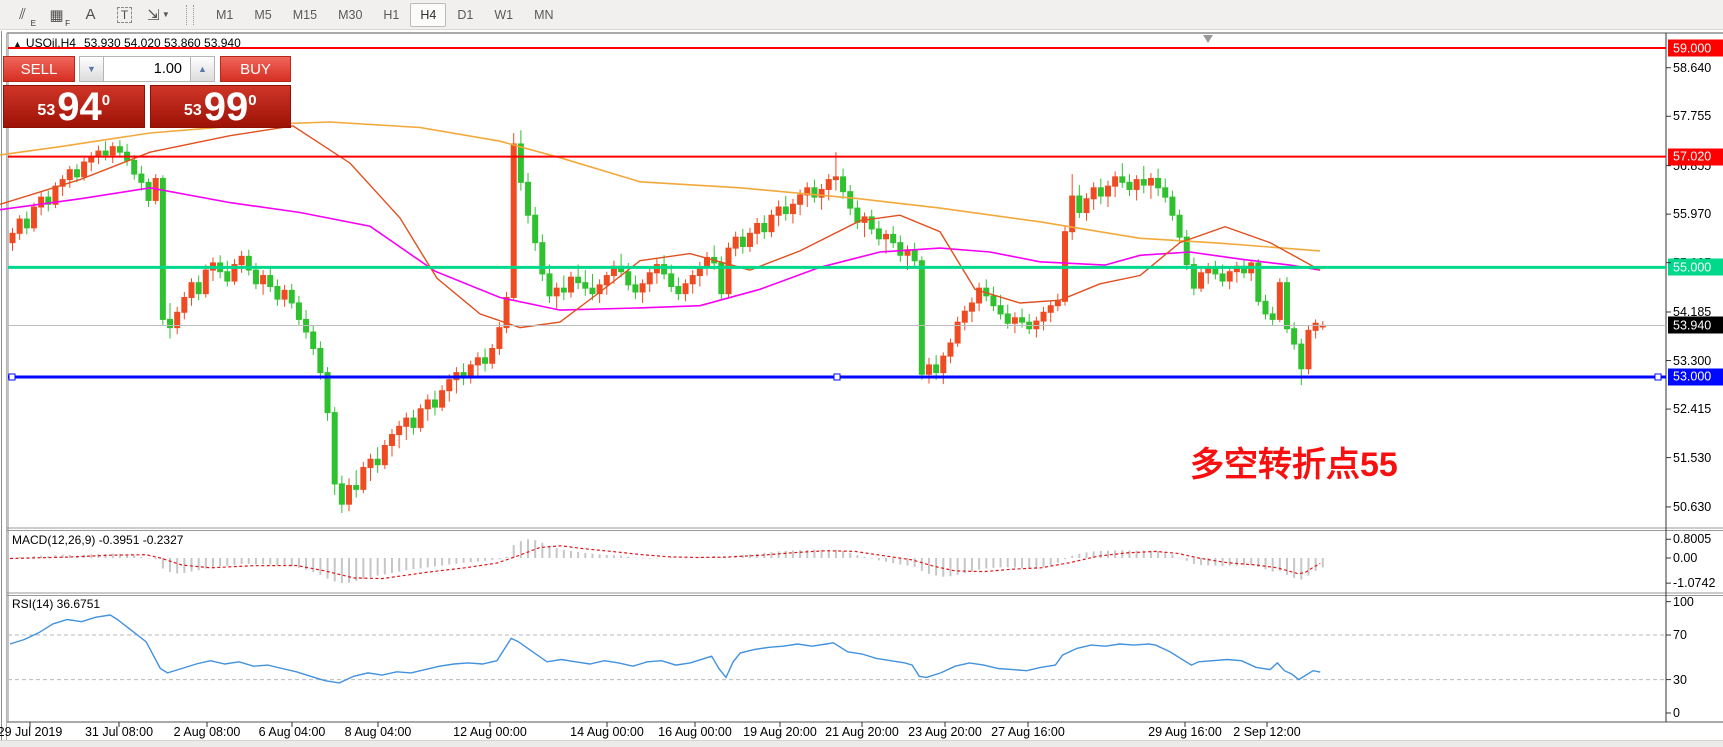 Image resolution: width=1723 pixels, height=747 pixels. What do you see at coordinates (202, 69) in the screenshot?
I see `volume-increase-button: ▲` at bounding box center [202, 69].